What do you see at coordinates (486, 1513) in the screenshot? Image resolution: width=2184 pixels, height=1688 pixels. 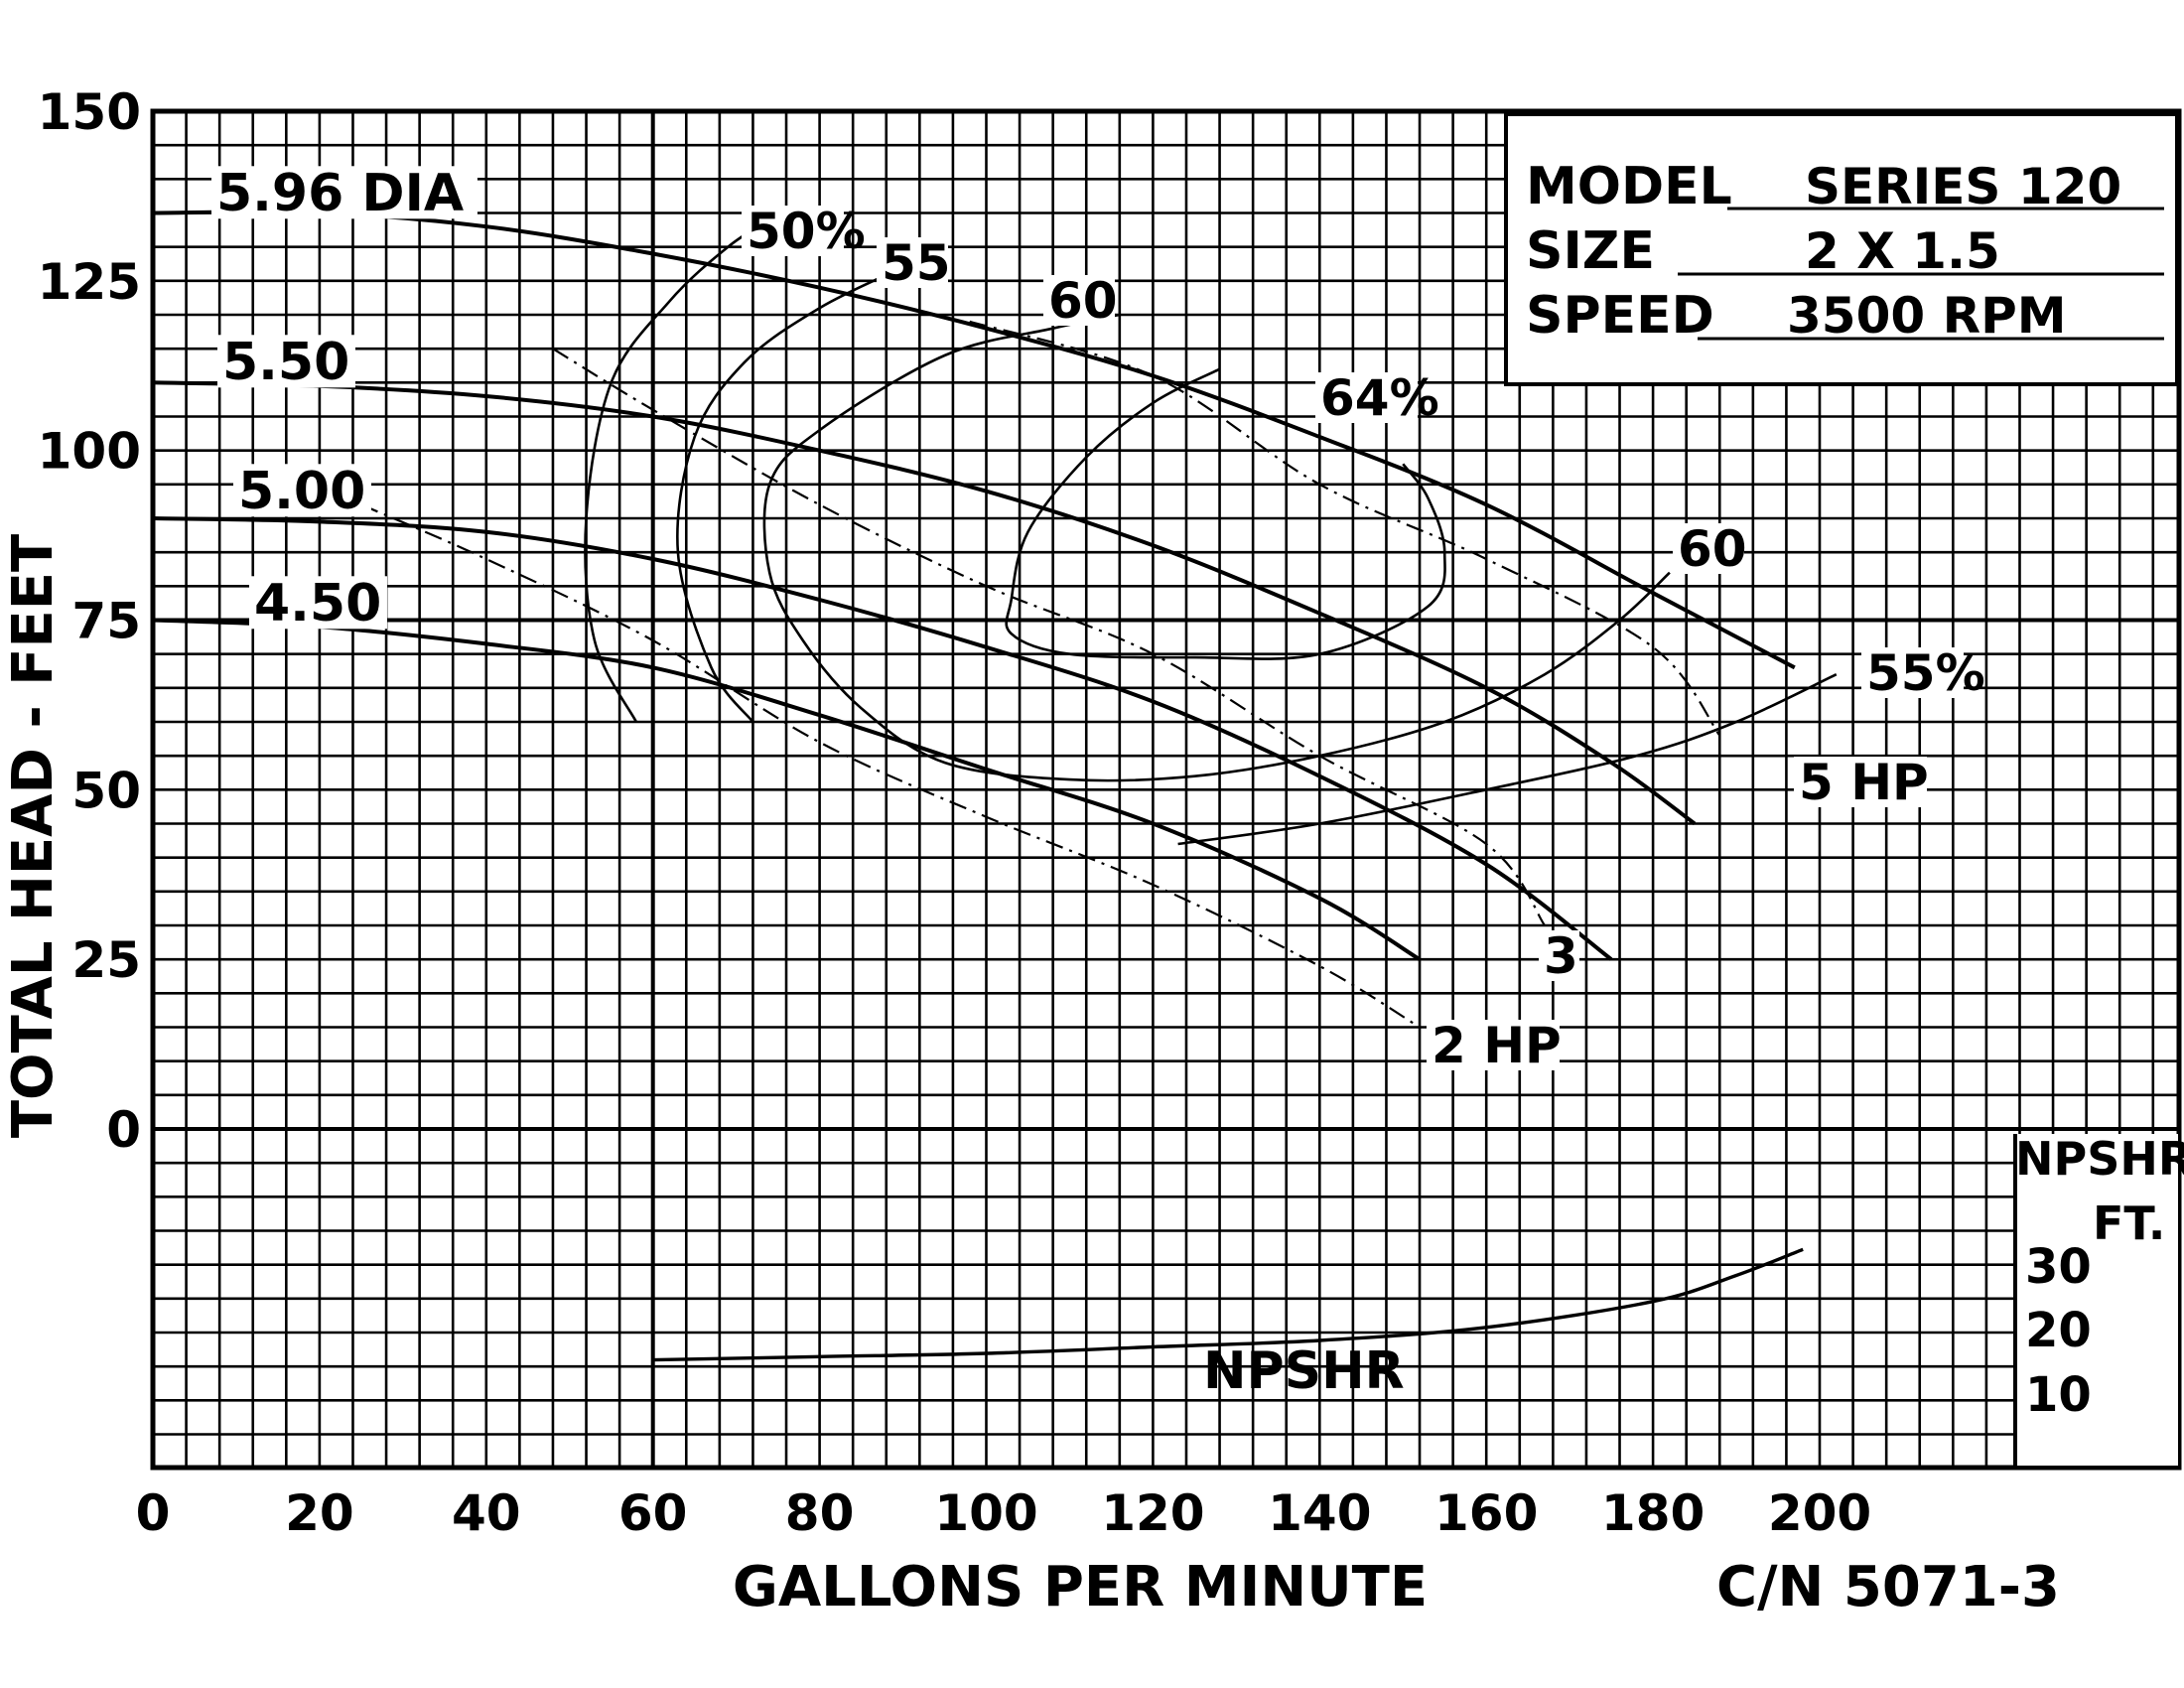 I see `x-tick-label: 40` at bounding box center [486, 1513].